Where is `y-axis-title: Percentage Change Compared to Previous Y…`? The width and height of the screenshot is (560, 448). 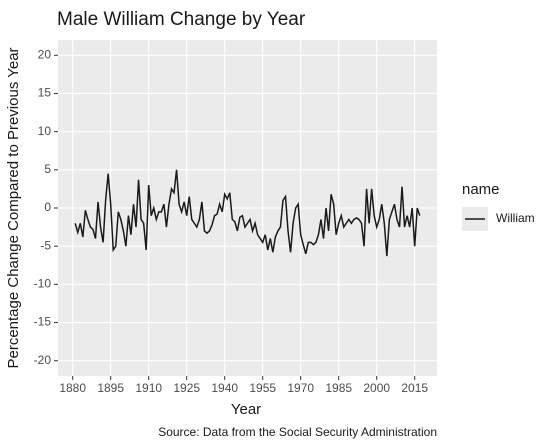
y-axis-title: Percentage Change Compared to Previous Y… is located at coordinates (13, 207).